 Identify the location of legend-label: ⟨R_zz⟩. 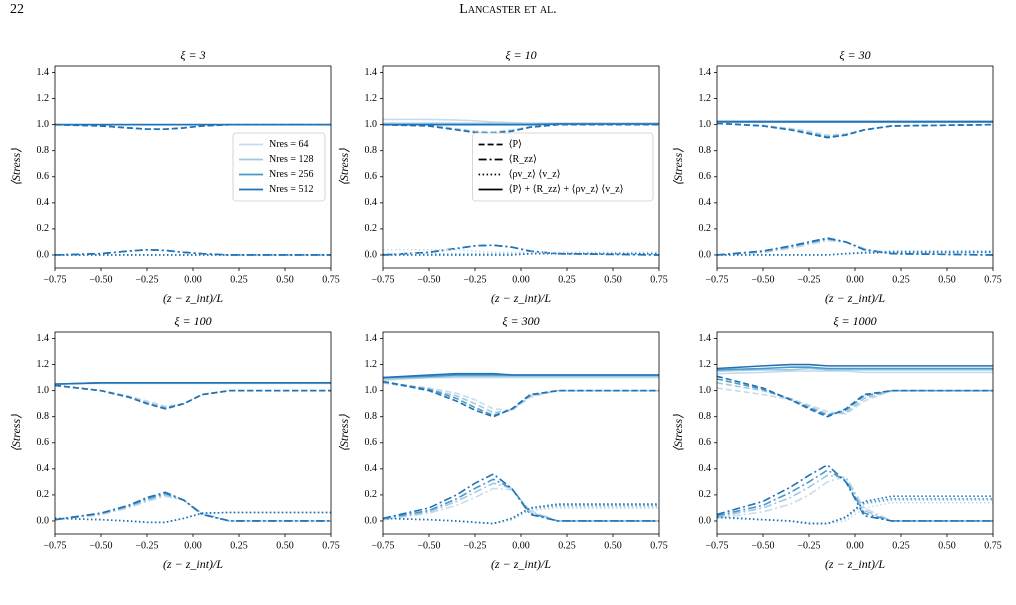
(523, 159).